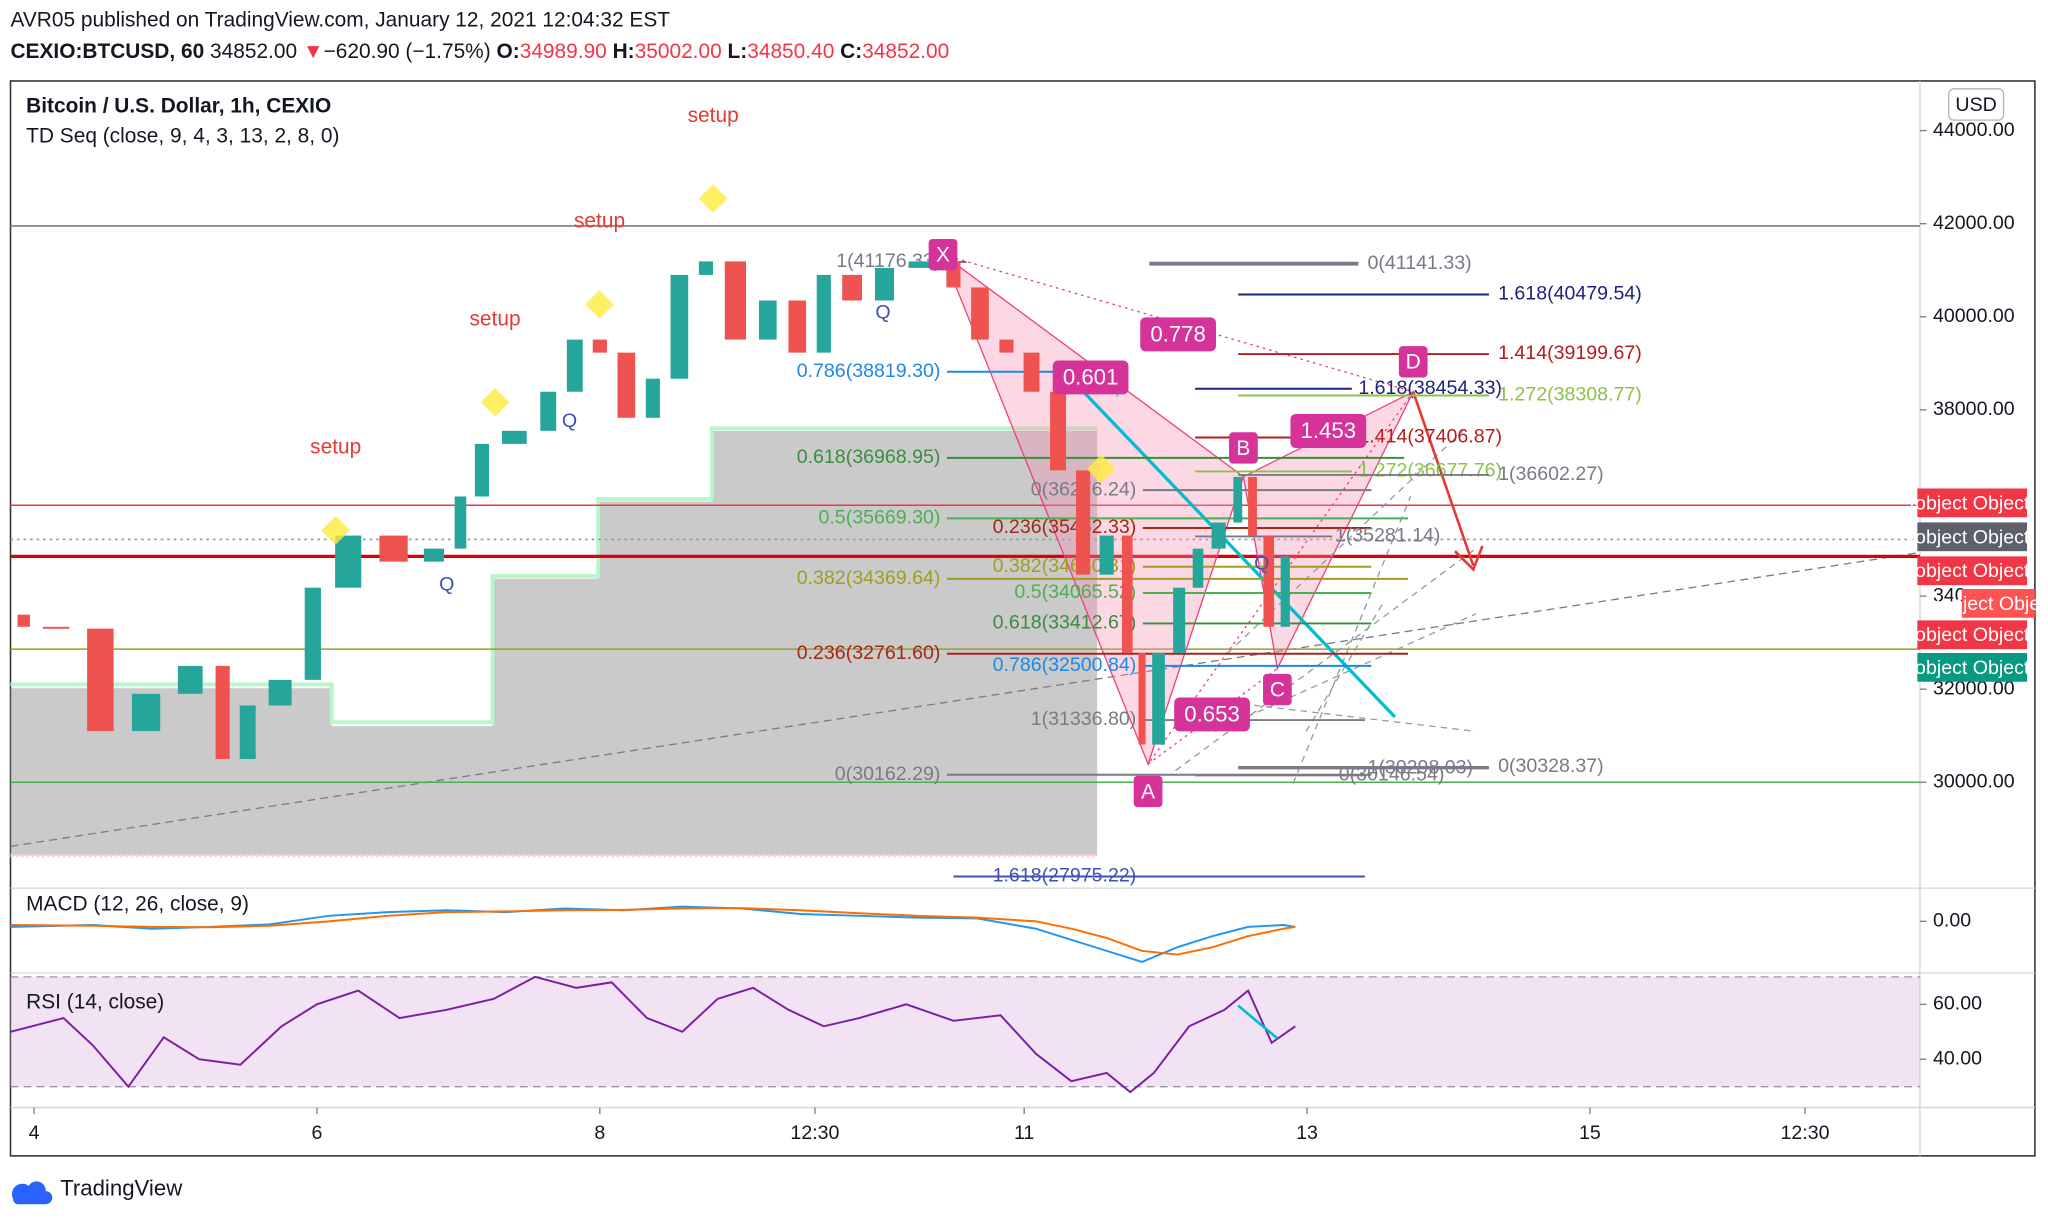 Image resolution: width=2048 pixels, height=1223 pixels. Describe the element at coordinates (1084, 719) in the screenshot. I see `fib-label: 1(31336.80)` at that location.